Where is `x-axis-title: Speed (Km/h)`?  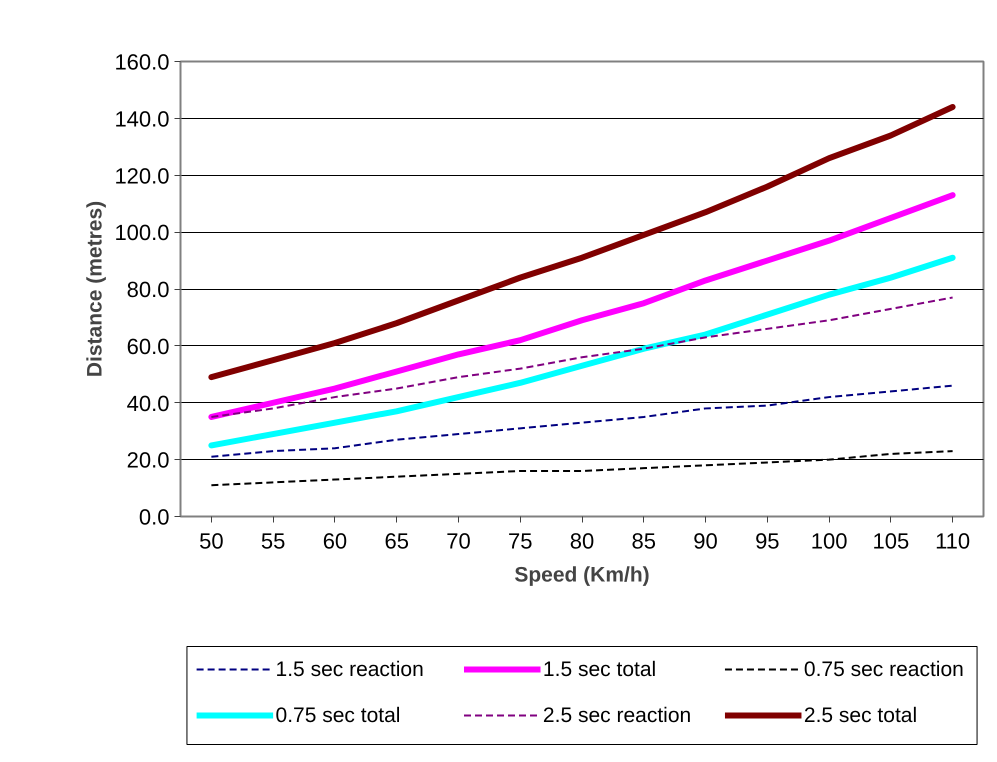 x-axis-title: Speed (Km/h) is located at coordinates (582, 575).